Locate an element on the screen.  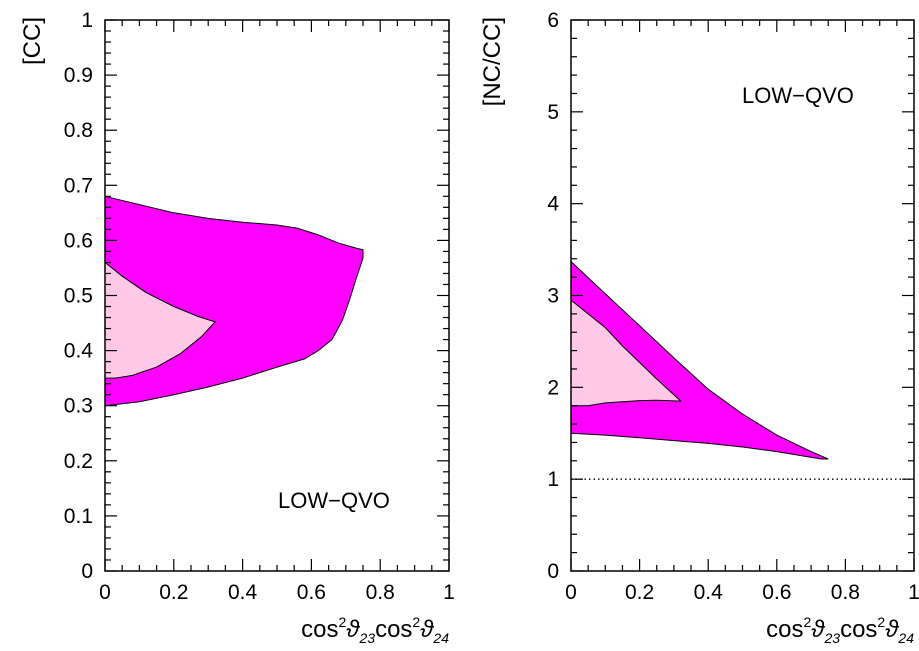
y-tick-label: 0.4 is located at coordinates (79, 351).